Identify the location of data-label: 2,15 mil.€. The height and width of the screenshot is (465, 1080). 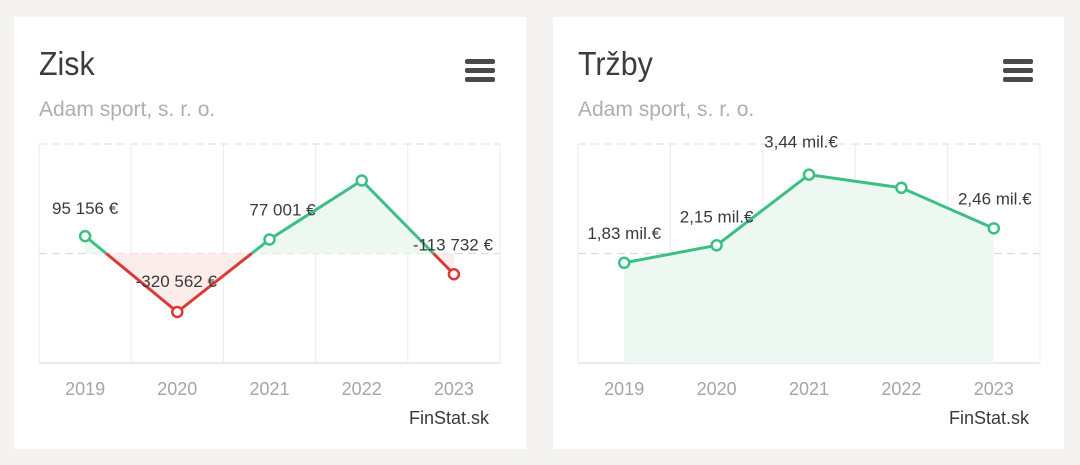
(717, 216).